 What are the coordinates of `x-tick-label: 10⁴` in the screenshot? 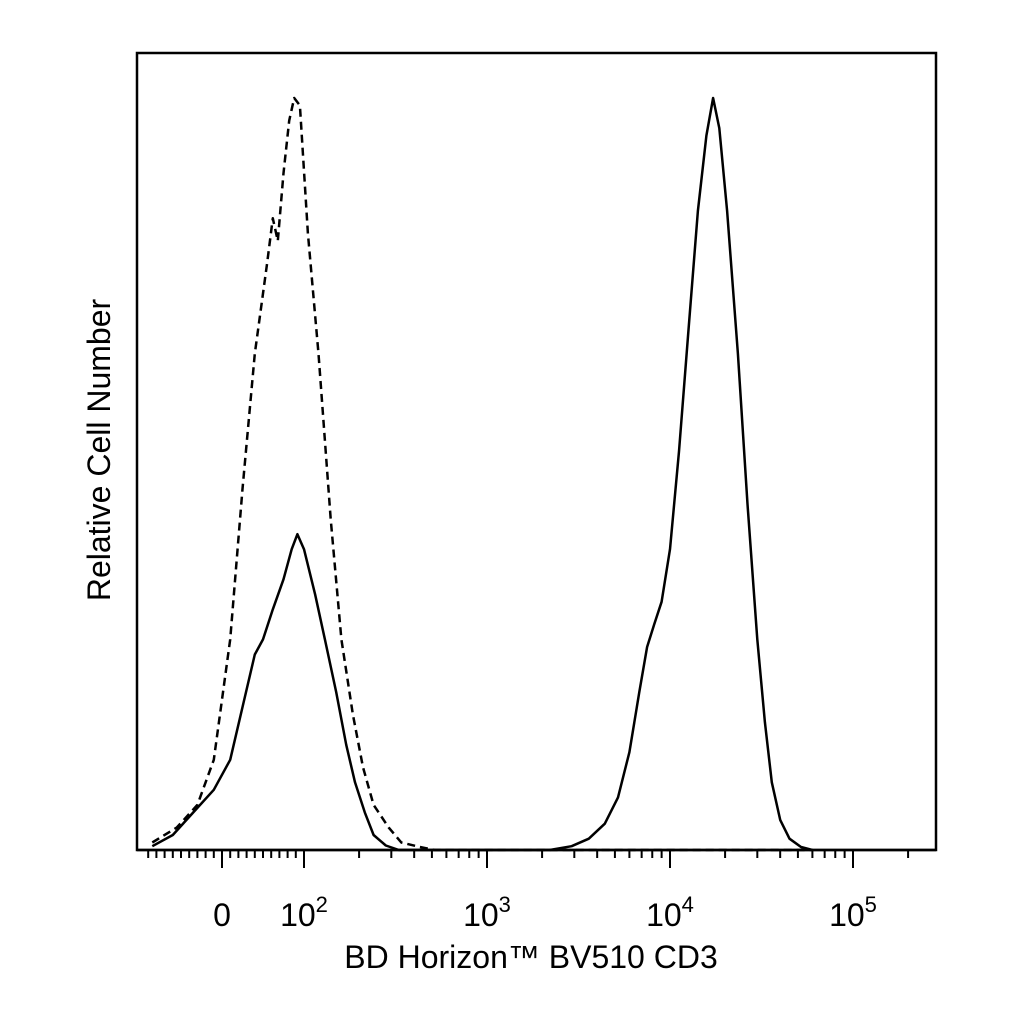 It's located at (670, 912).